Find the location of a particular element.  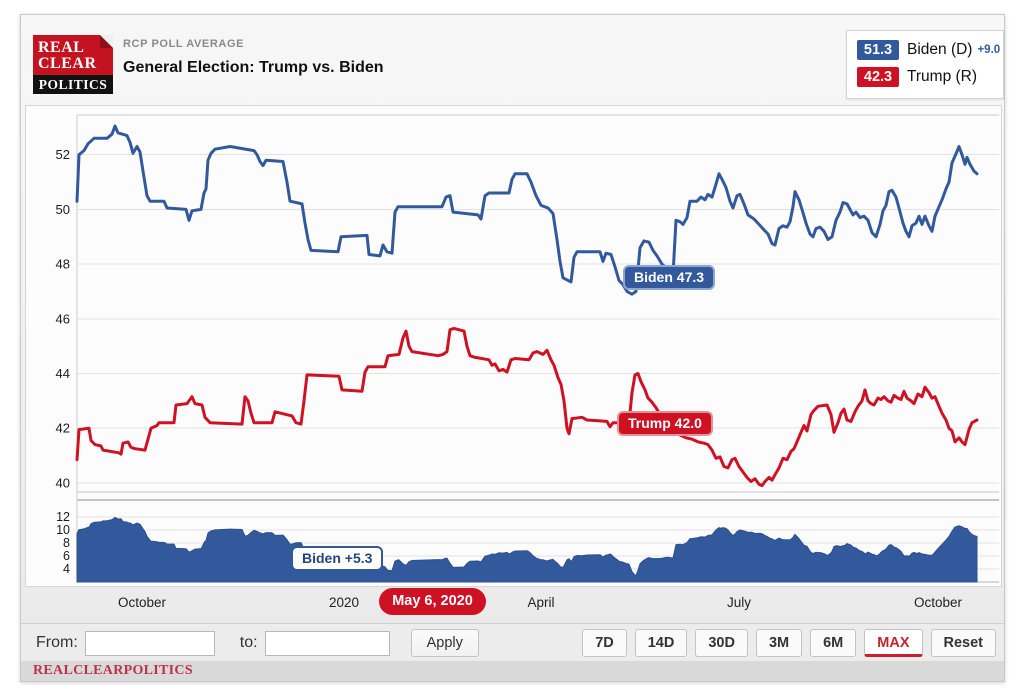

biden-value-tooltip: Biden 47.3 is located at coordinates (669, 277).